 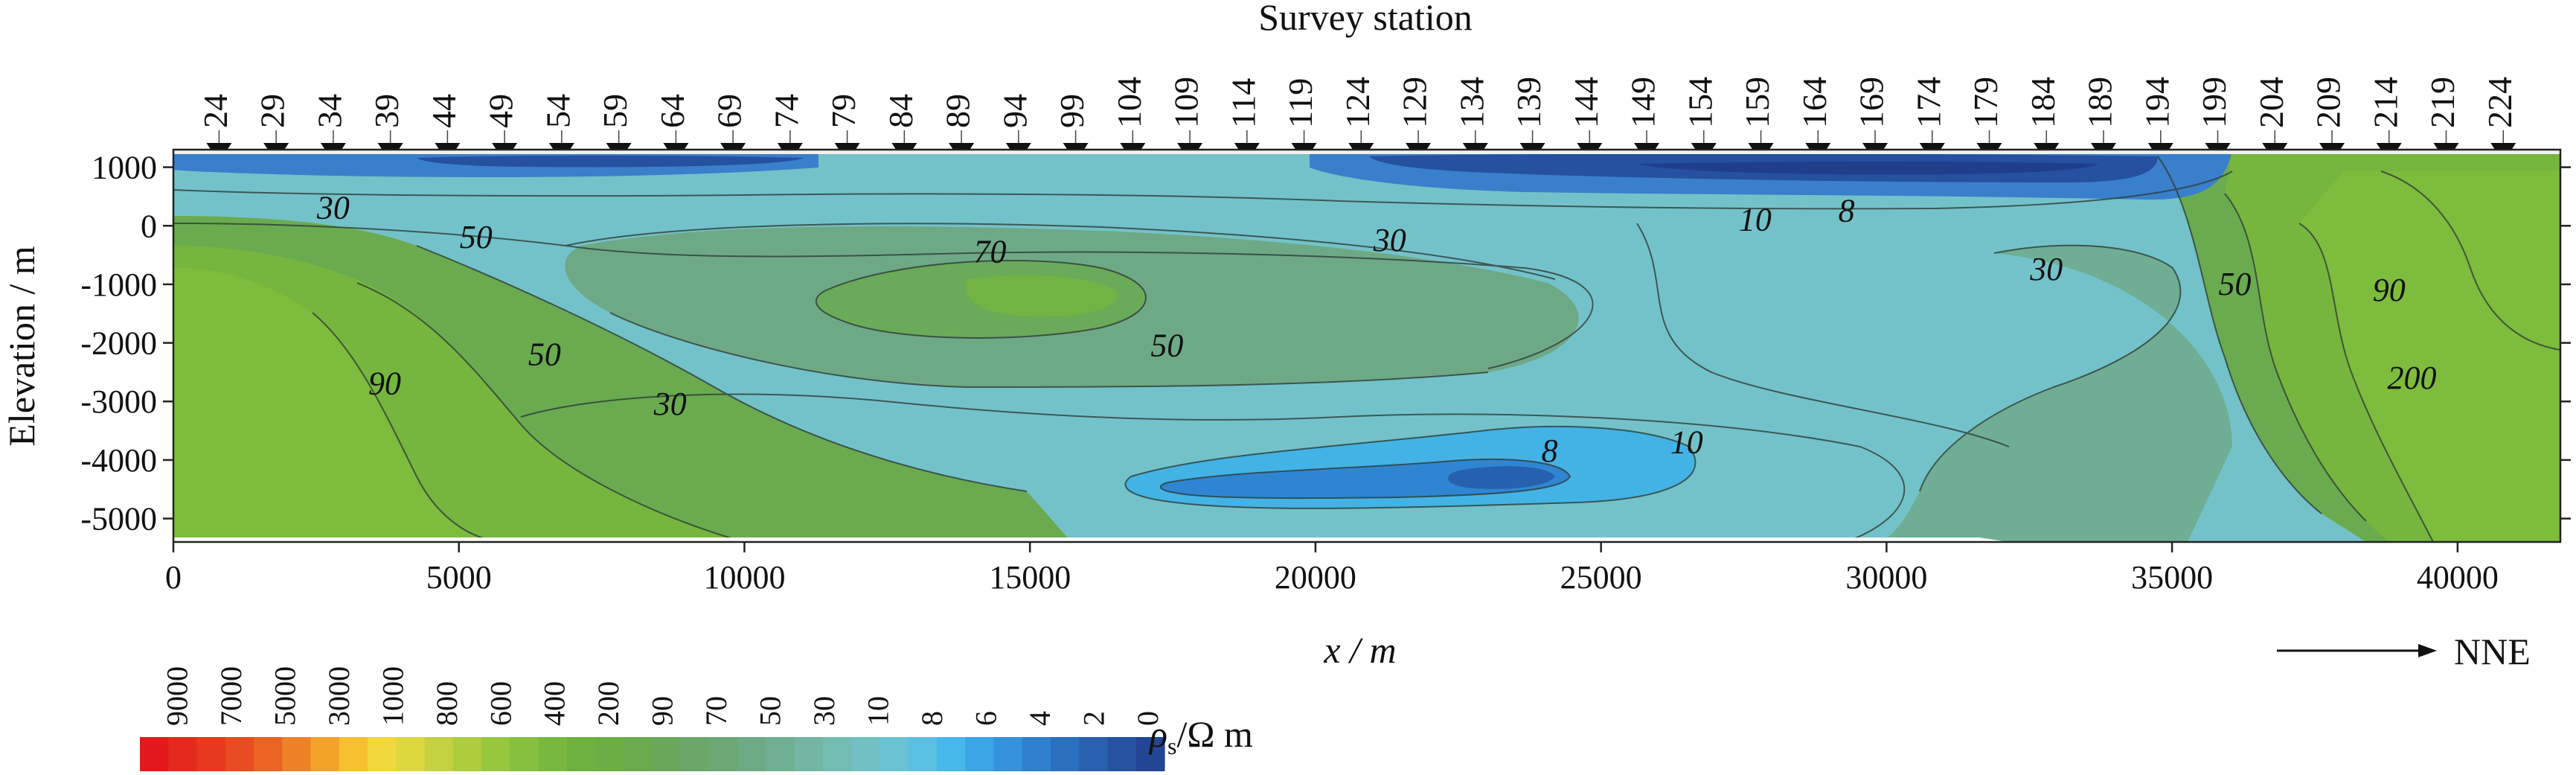 I want to click on surface-strip, so click(x=1366, y=152).